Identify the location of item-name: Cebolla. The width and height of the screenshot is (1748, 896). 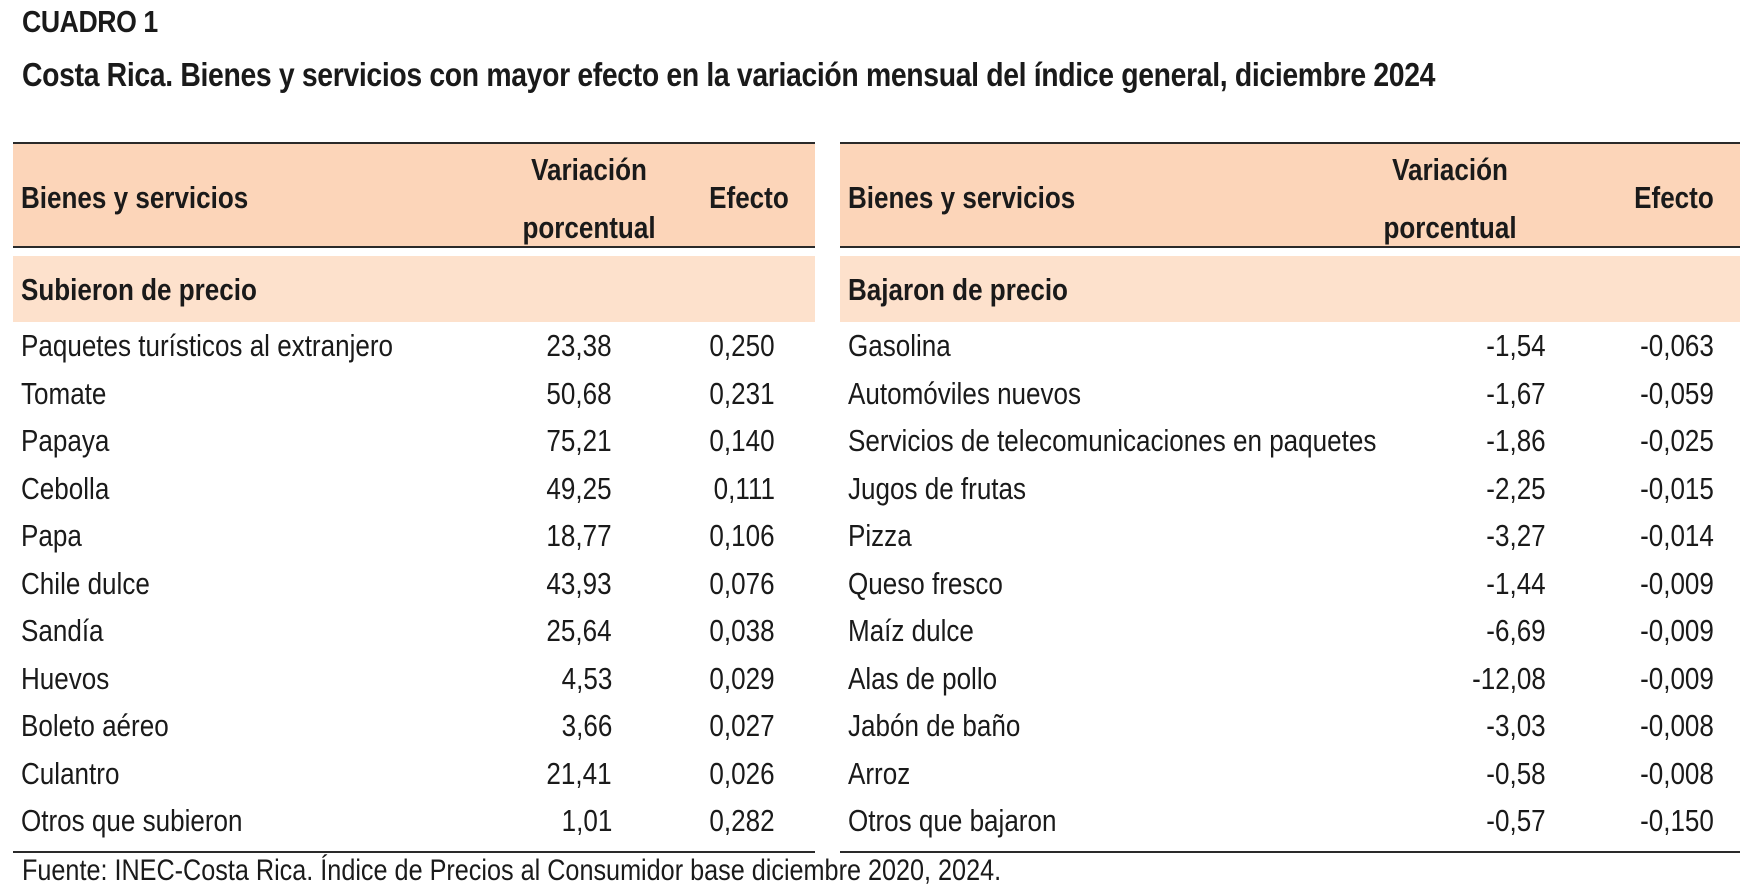
(65, 488).